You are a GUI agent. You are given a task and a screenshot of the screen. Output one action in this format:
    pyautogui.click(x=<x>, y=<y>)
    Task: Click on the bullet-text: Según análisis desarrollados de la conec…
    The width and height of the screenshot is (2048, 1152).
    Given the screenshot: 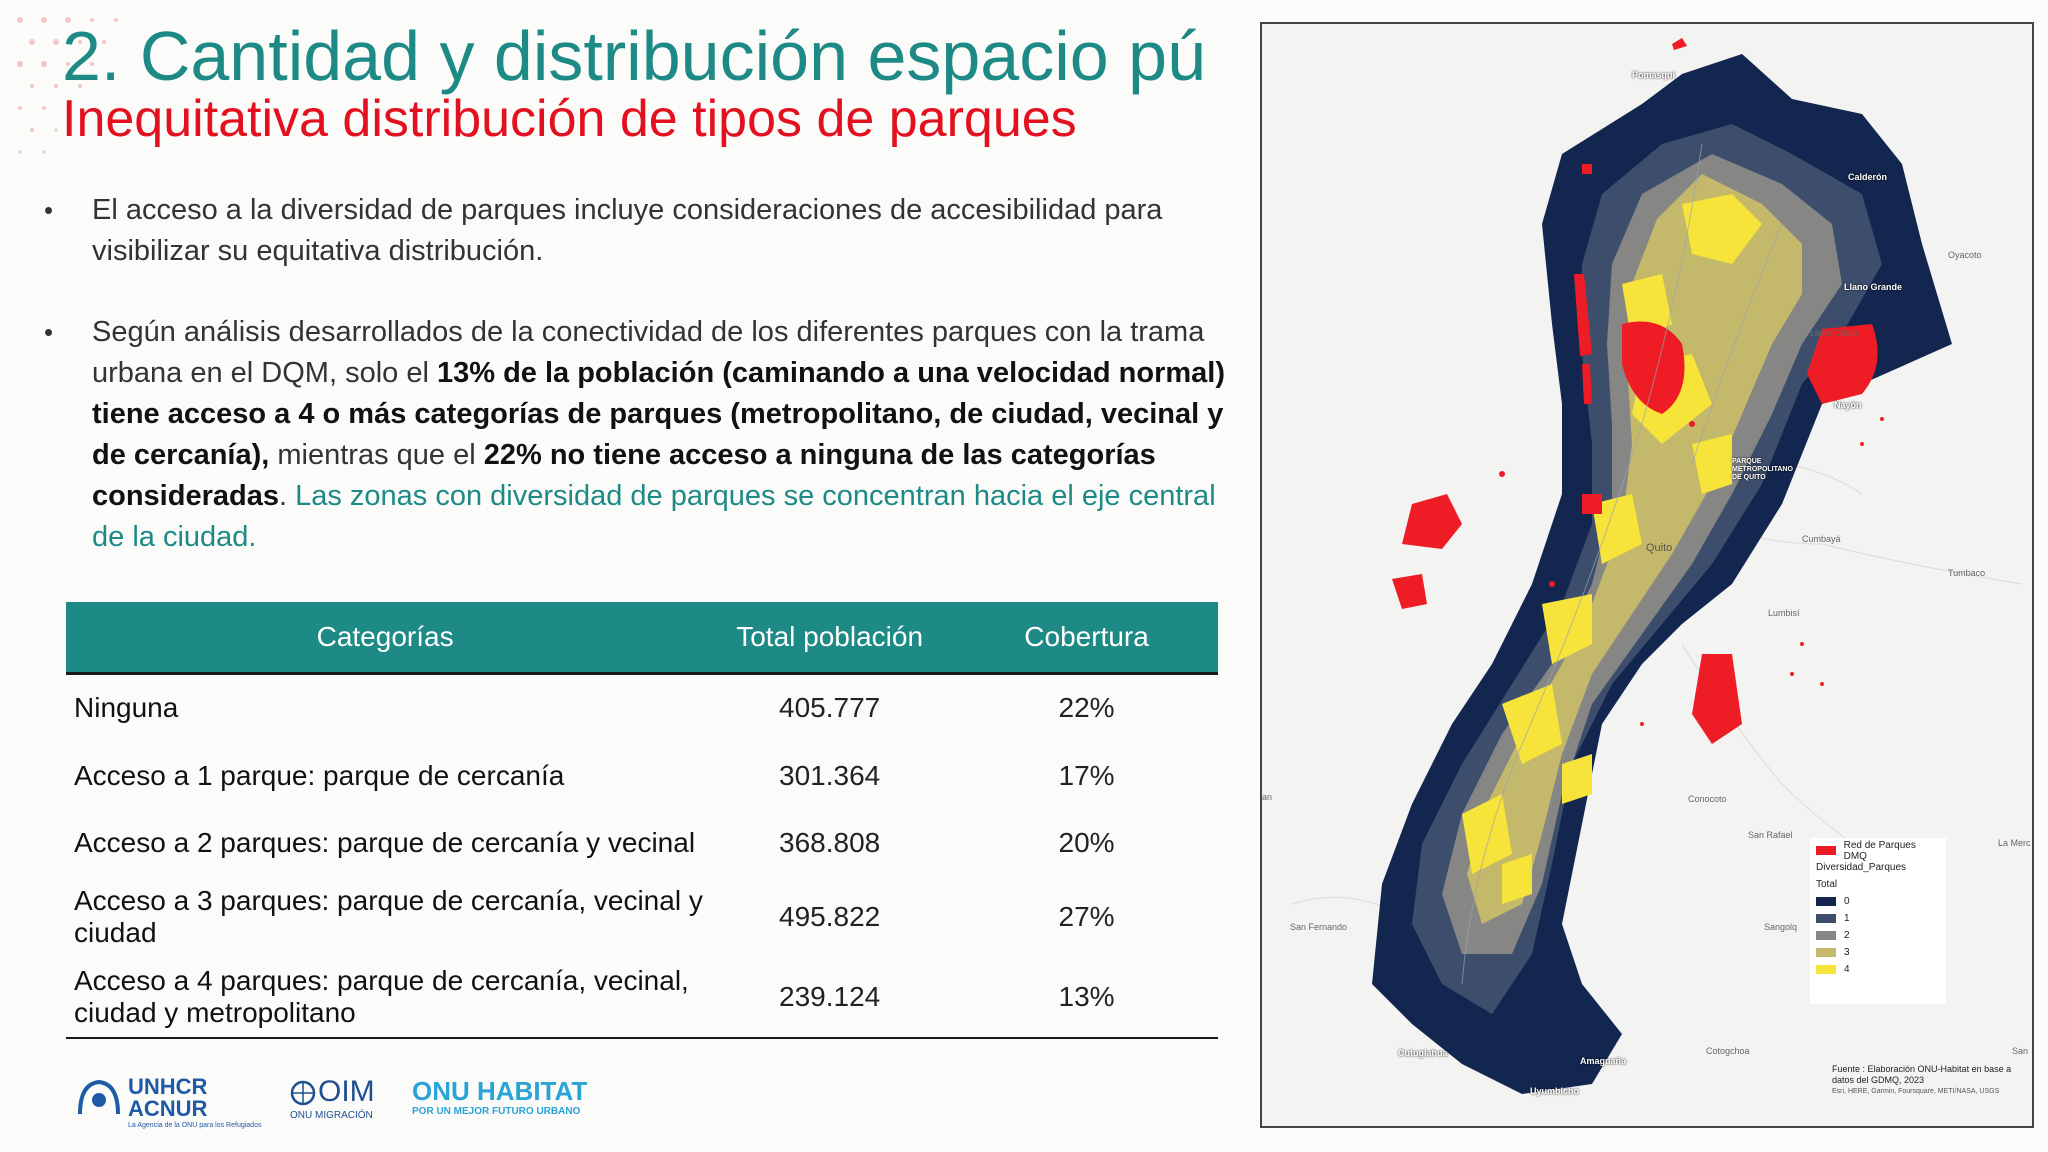 What is the action you would take?
    pyautogui.click(x=648, y=352)
    